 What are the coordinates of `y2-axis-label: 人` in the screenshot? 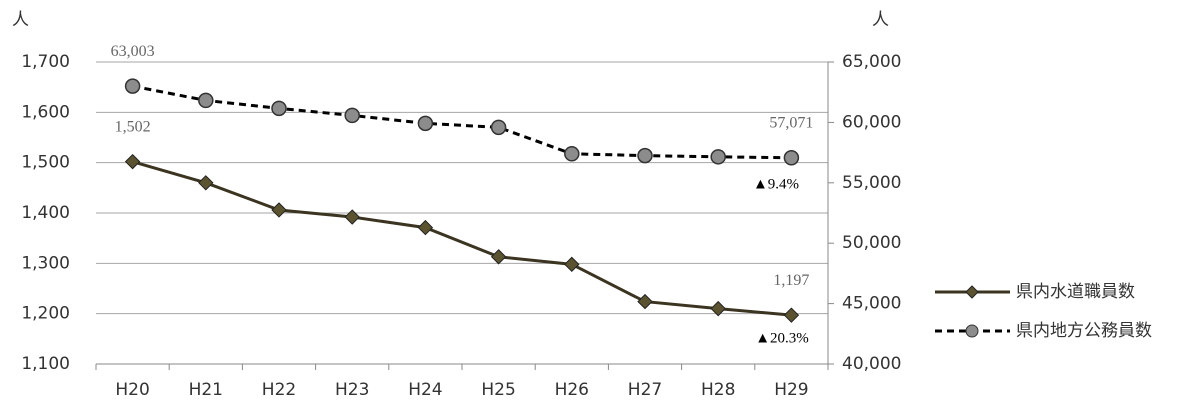 It's located at (880, 20).